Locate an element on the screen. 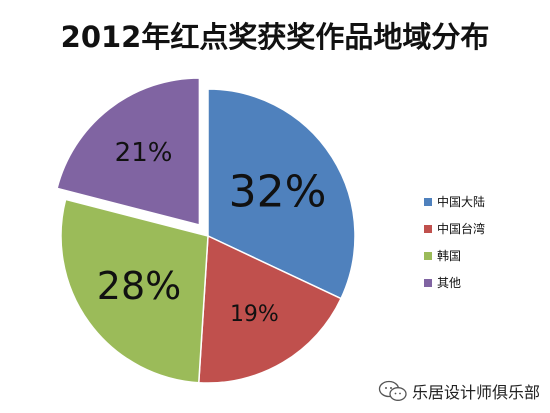 This screenshot has width=550, height=413. watermark: 乐居设计师俱乐部 is located at coordinates (459, 391).